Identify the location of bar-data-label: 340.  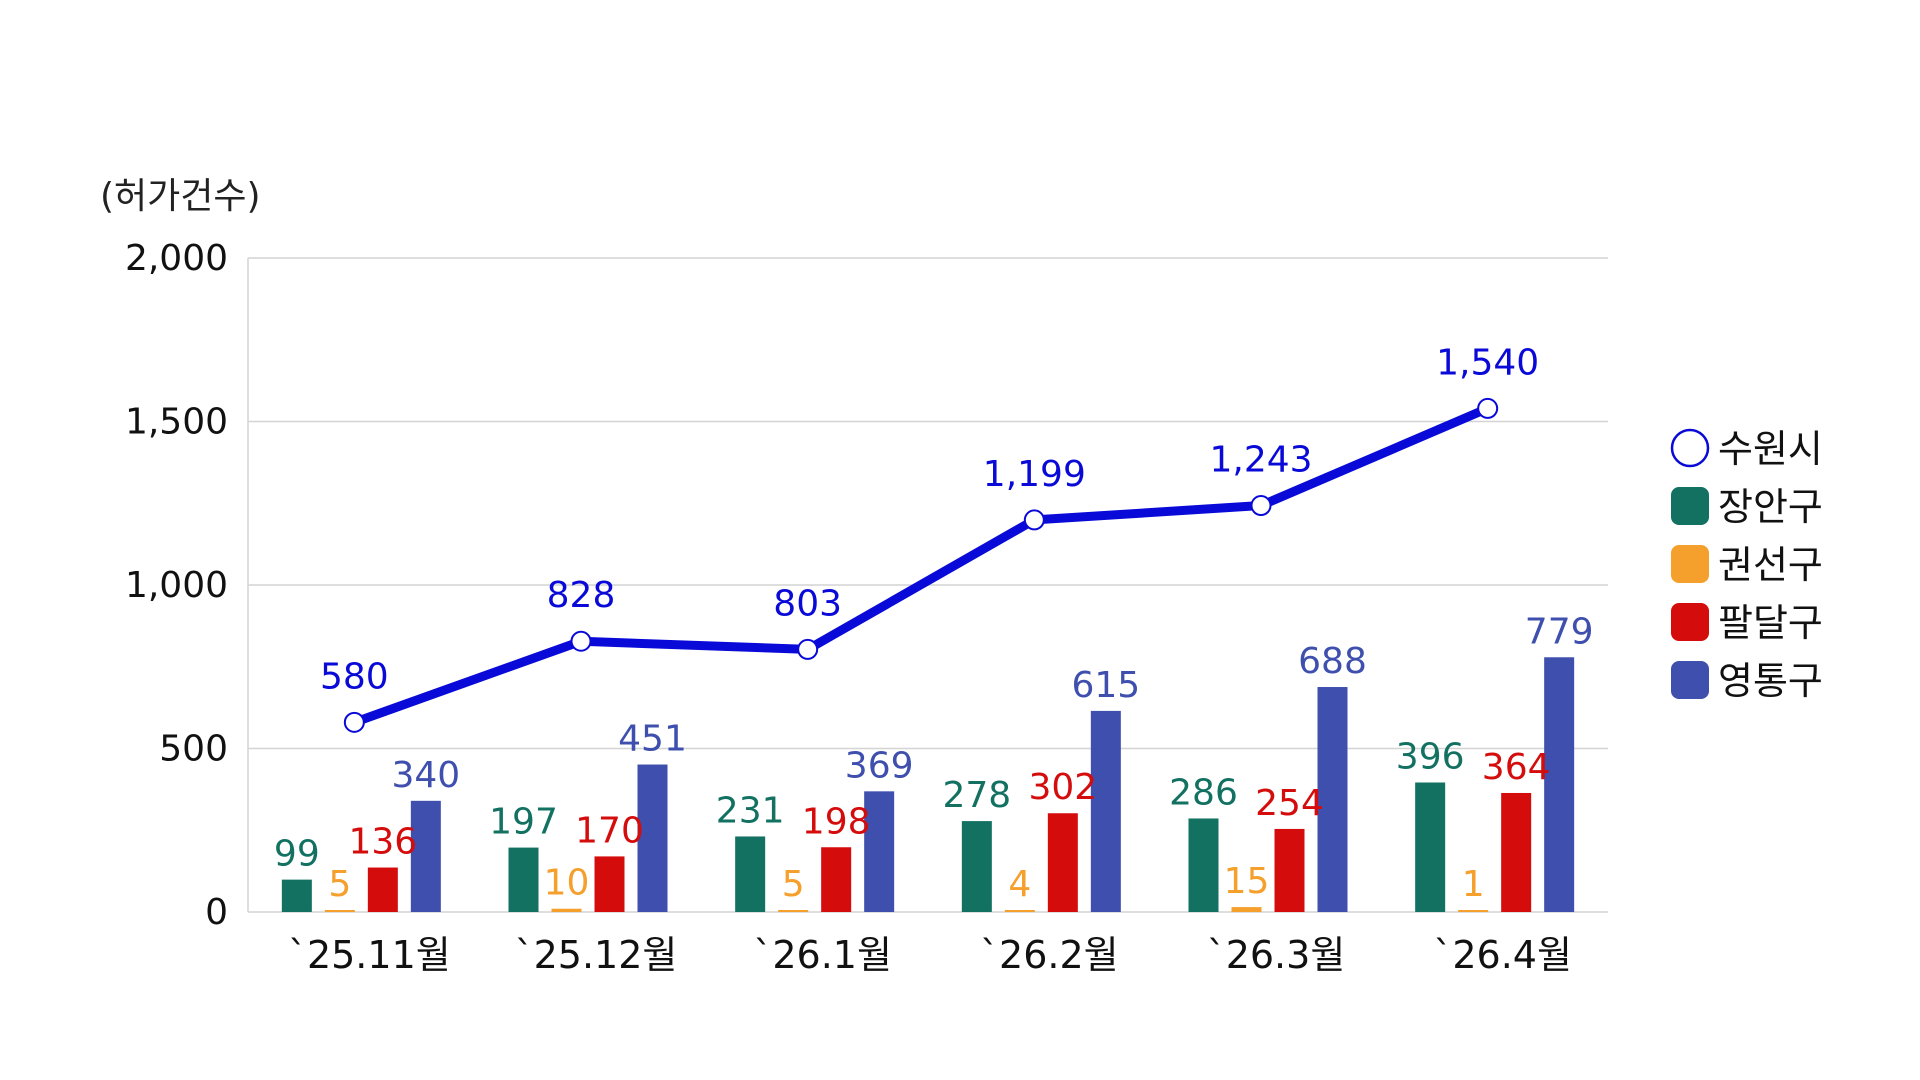
(425, 775).